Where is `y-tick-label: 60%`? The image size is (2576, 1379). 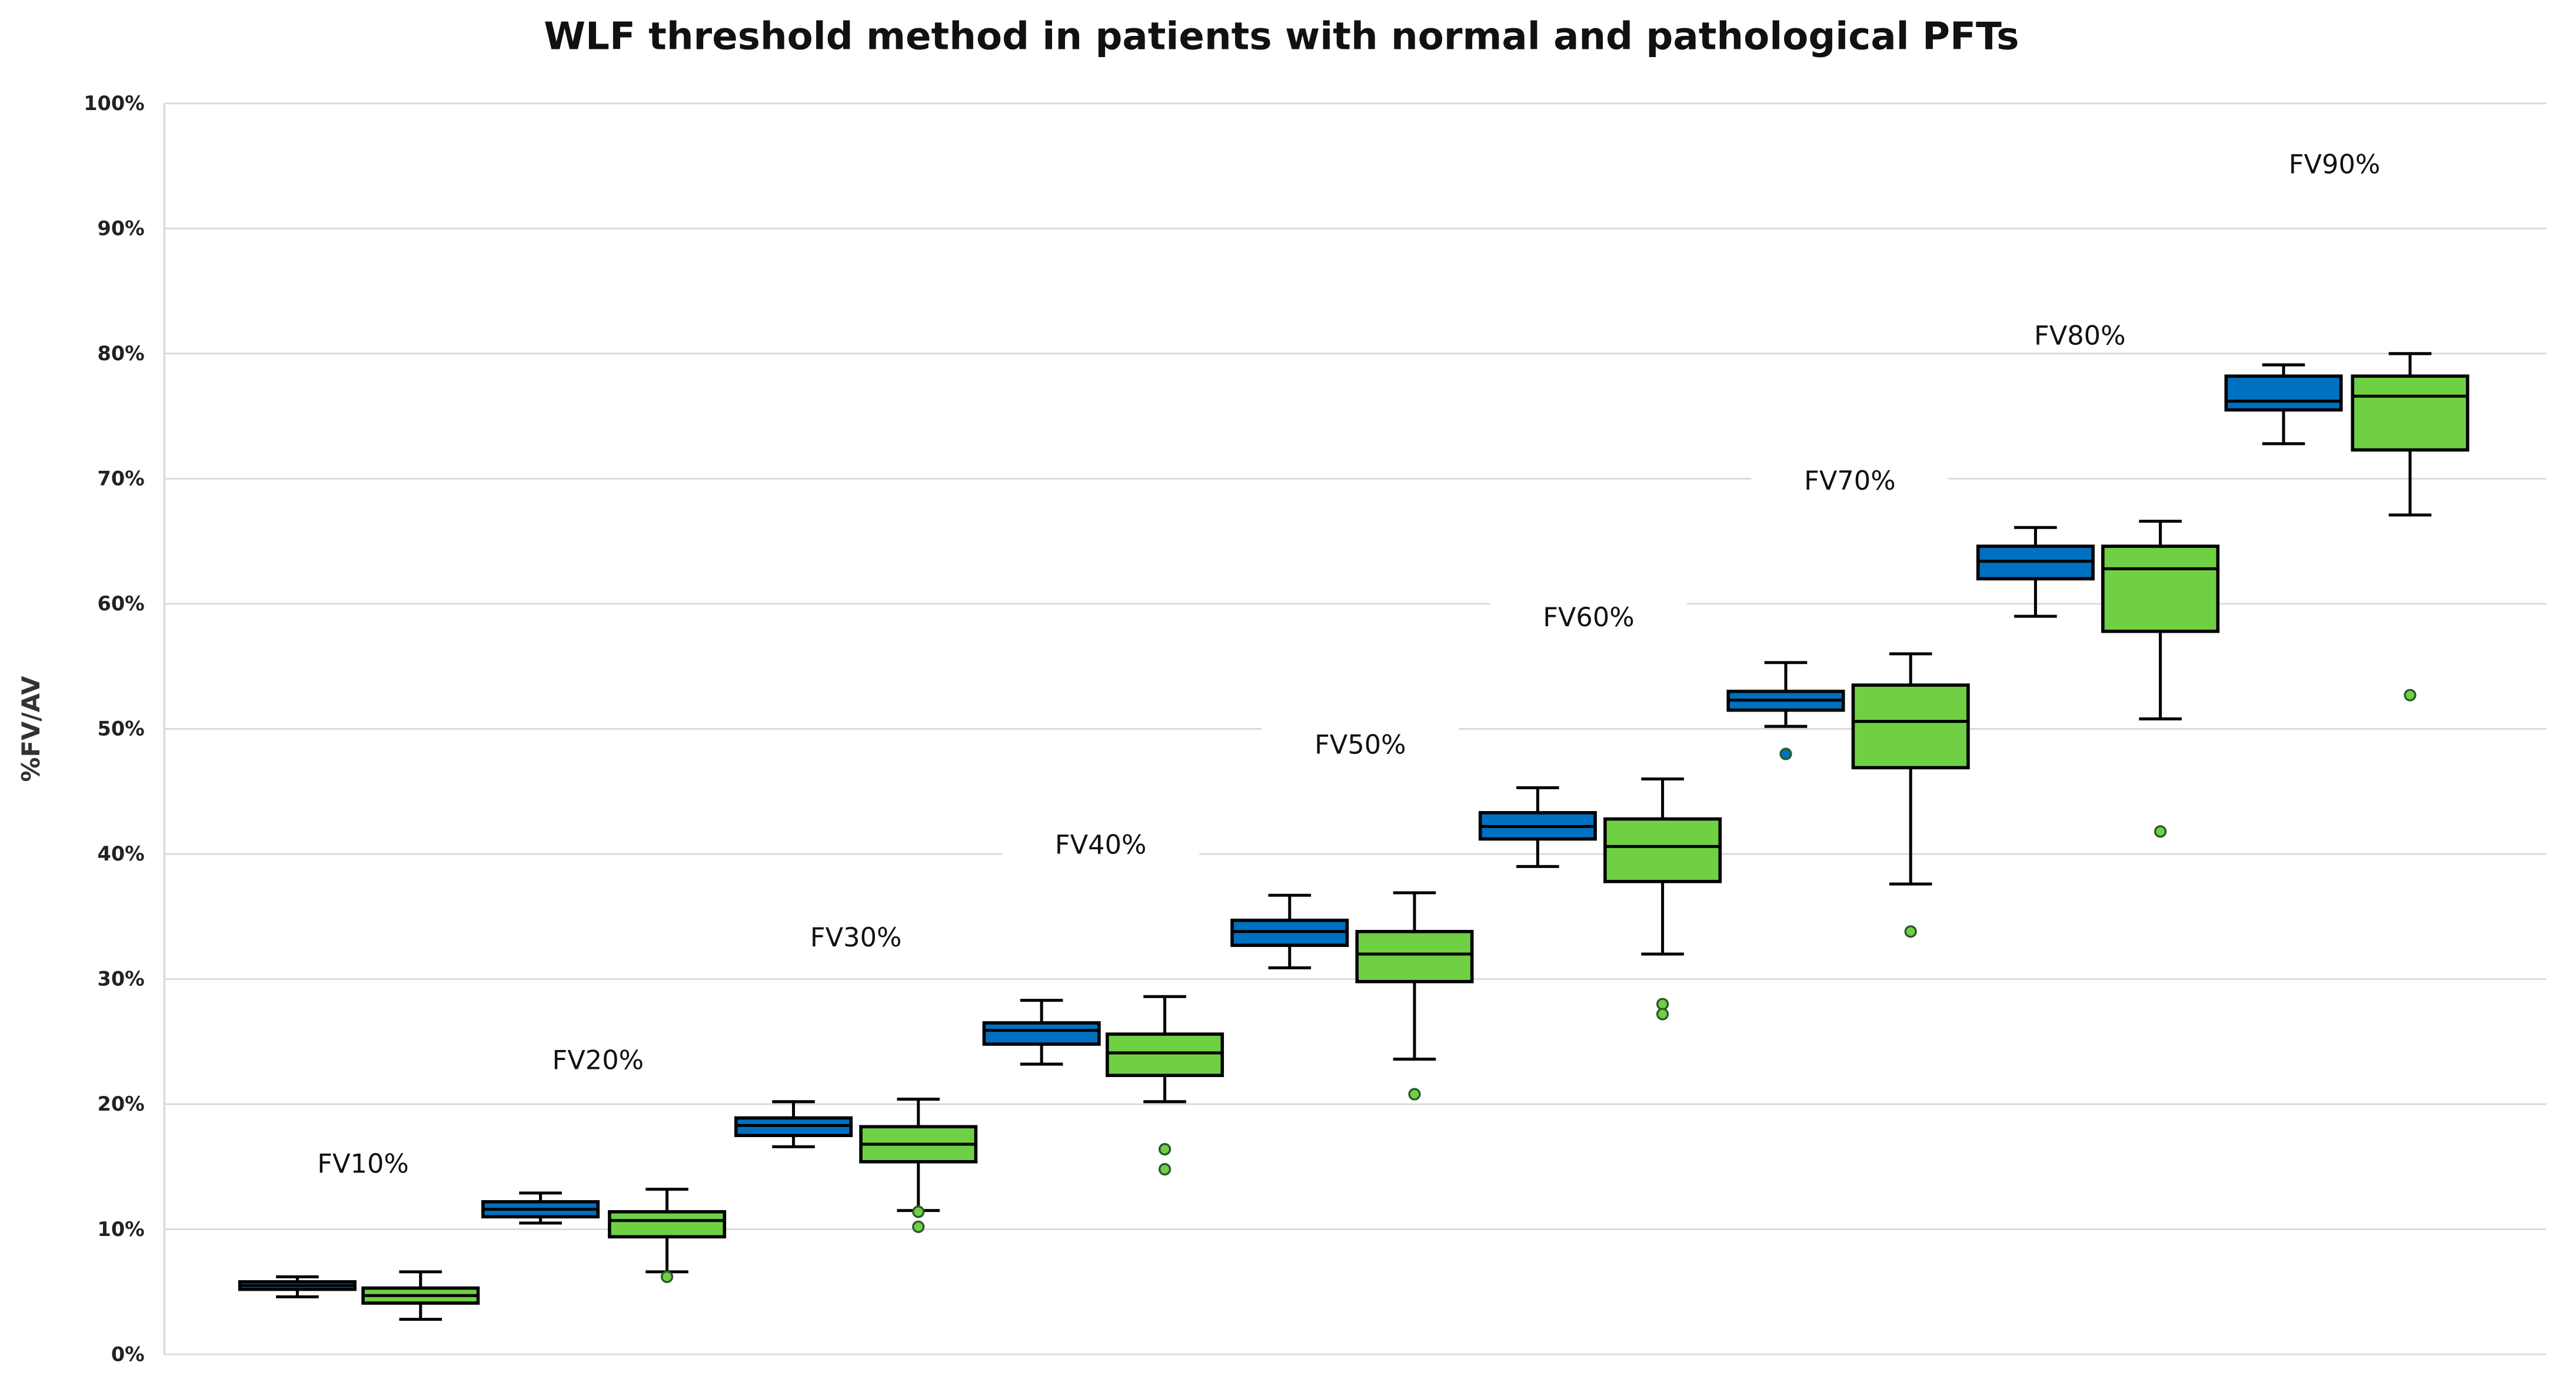
y-tick-label: 60% is located at coordinates (121, 603).